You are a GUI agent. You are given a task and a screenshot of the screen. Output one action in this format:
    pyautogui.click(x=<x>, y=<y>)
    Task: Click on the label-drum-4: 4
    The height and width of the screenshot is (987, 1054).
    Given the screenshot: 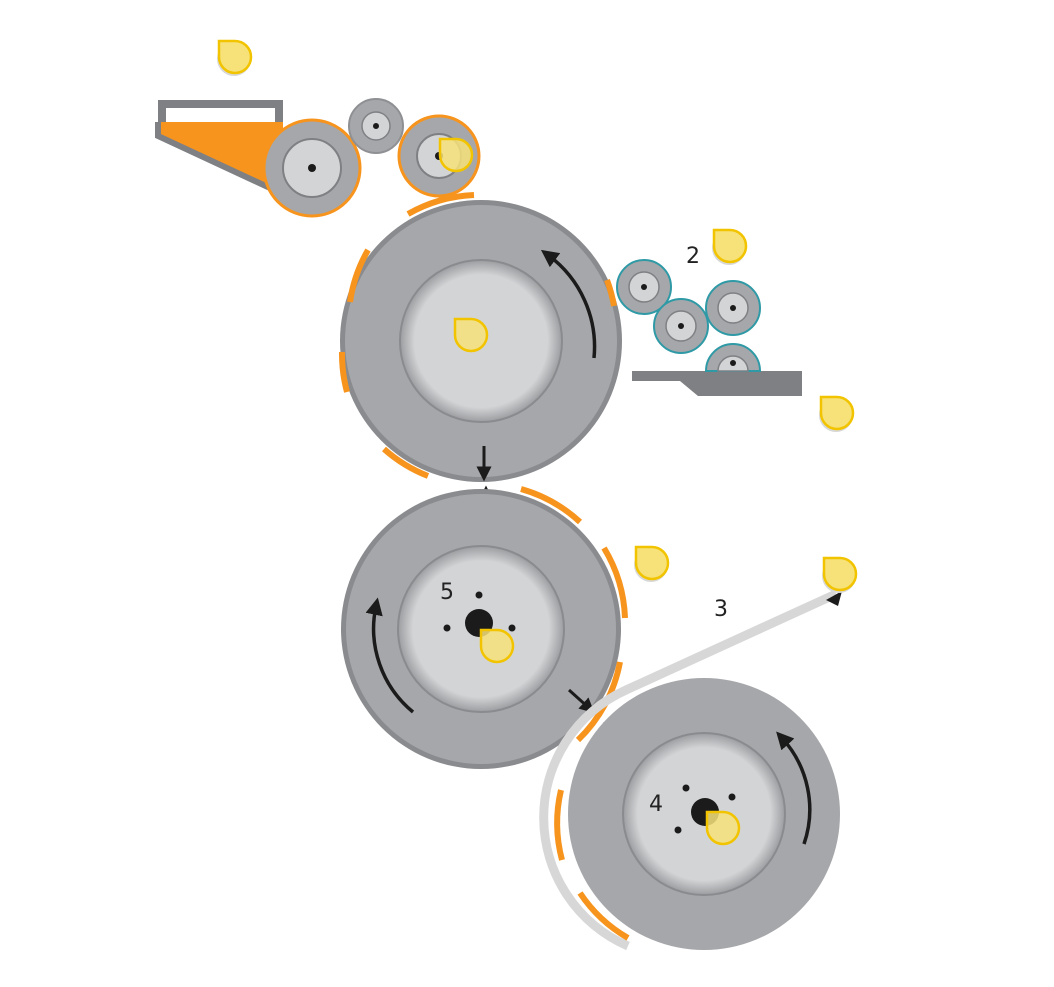 What is the action you would take?
    pyautogui.click(x=656, y=804)
    